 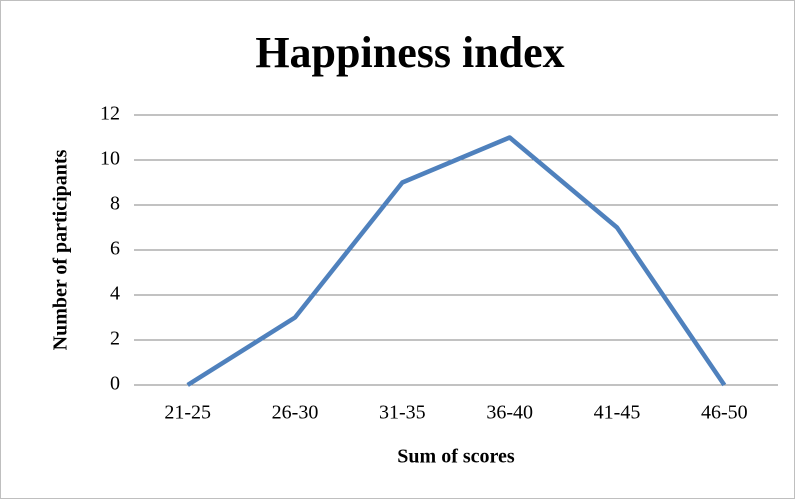 I want to click on y-tick-label: 0, so click(x=115, y=384).